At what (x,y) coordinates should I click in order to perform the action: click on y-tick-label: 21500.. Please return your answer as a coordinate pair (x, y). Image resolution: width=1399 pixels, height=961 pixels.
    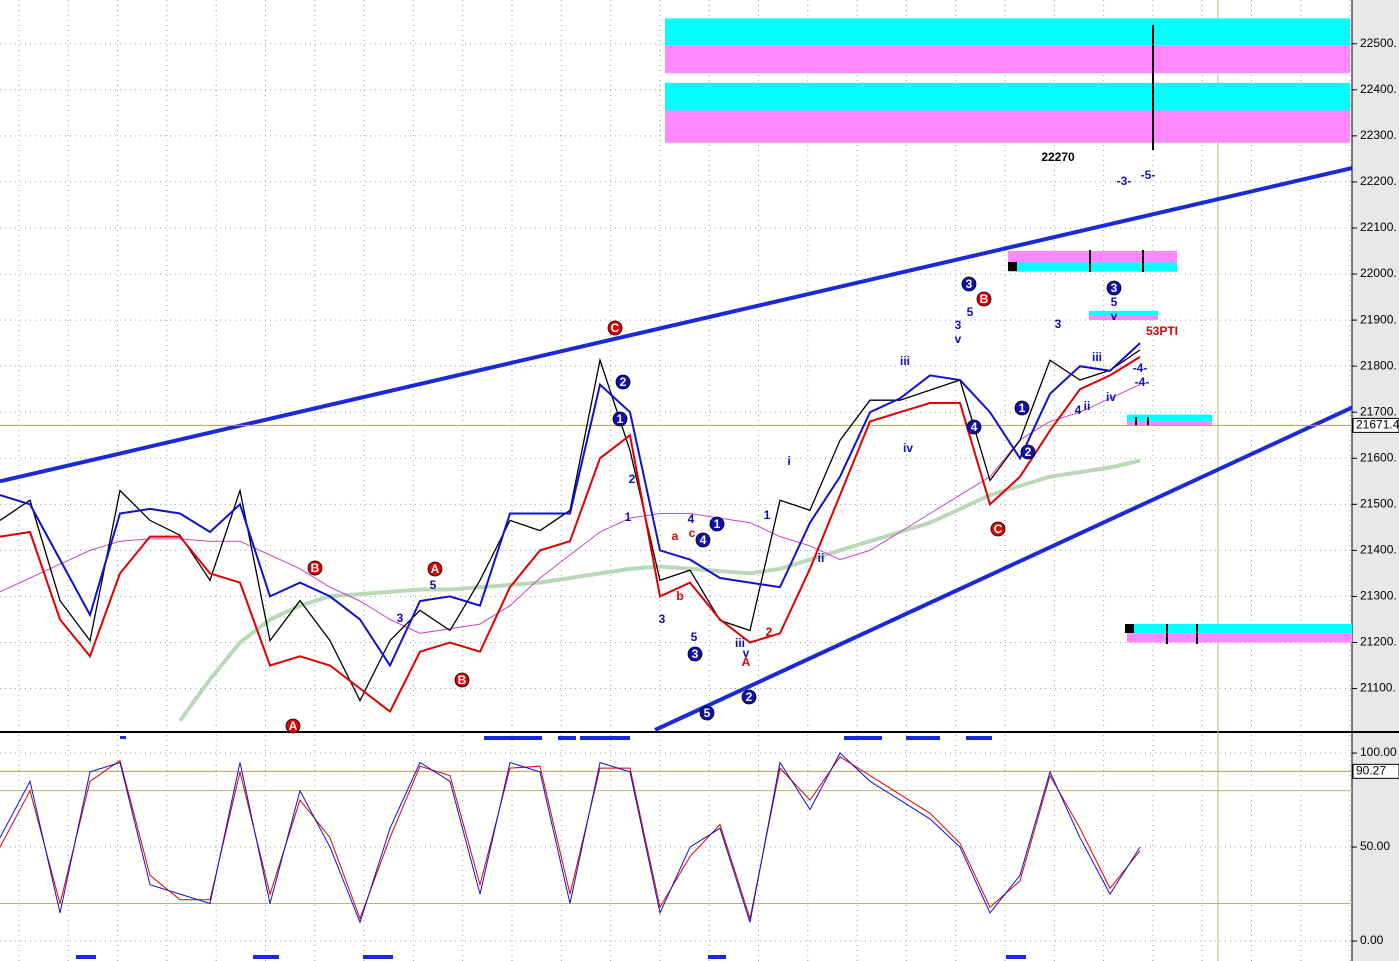
    Looking at the image, I should click on (1378, 503).